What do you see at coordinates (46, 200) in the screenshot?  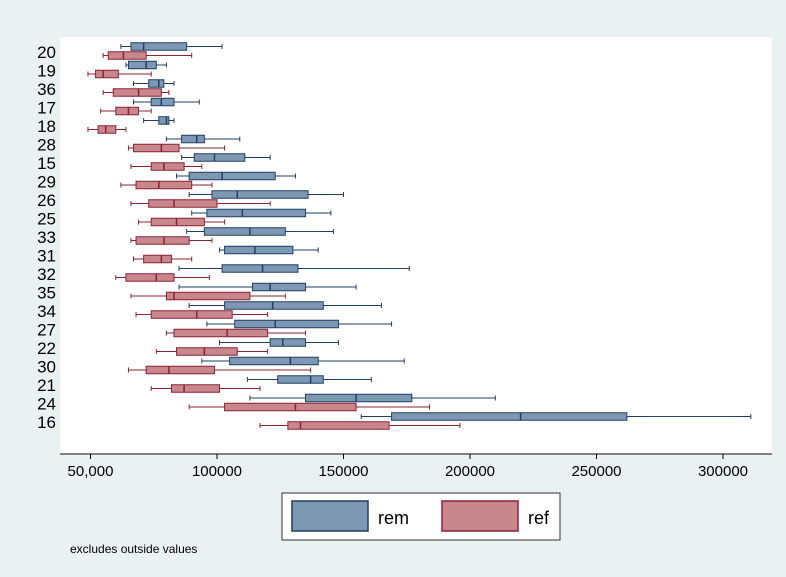 I see `group-label: 26` at bounding box center [46, 200].